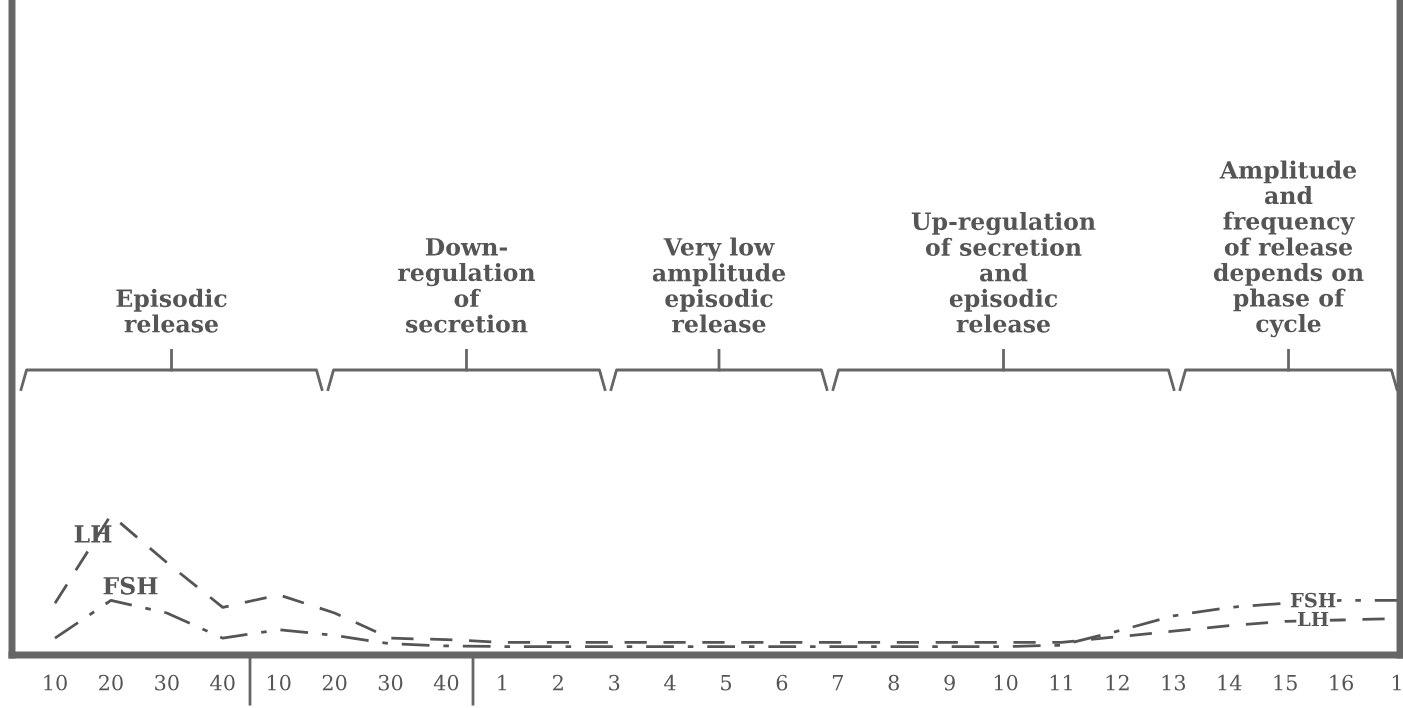 The height and width of the screenshot is (708, 1403). What do you see at coordinates (93, 534) in the screenshot?
I see `text: LH` at bounding box center [93, 534].